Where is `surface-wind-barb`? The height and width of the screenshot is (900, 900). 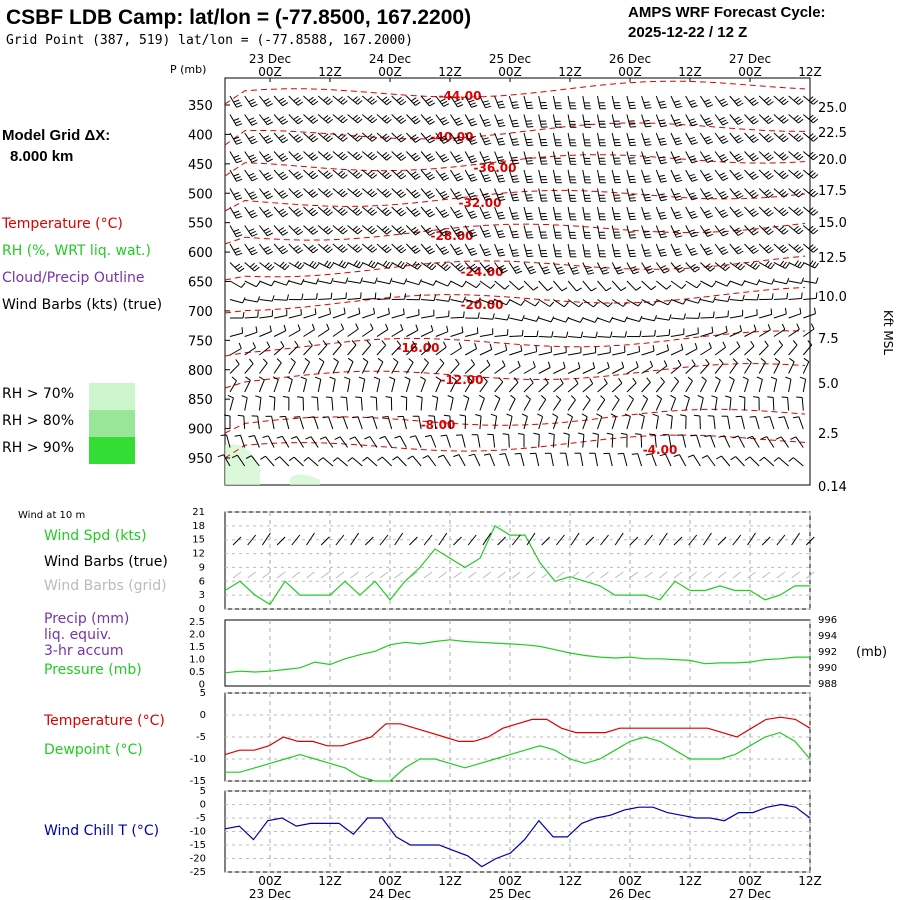 surface-wind-barb is located at coordinates (428, 540).